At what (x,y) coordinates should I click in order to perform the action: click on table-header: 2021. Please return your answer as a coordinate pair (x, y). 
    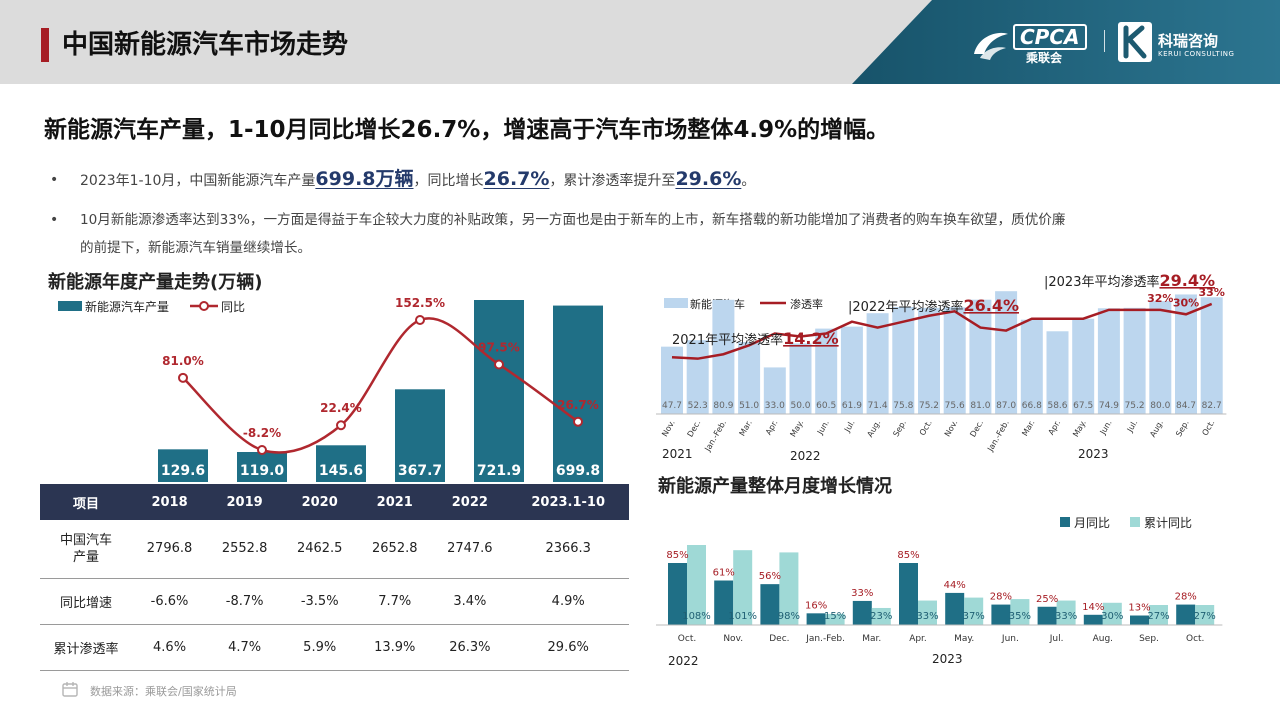
    Looking at the image, I should click on (395, 502).